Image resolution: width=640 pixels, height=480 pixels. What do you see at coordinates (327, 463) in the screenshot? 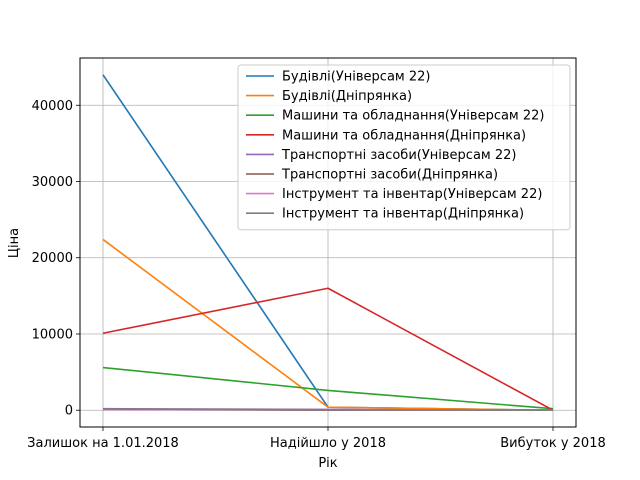
I see `x-axis-label: Рік` at bounding box center [327, 463].